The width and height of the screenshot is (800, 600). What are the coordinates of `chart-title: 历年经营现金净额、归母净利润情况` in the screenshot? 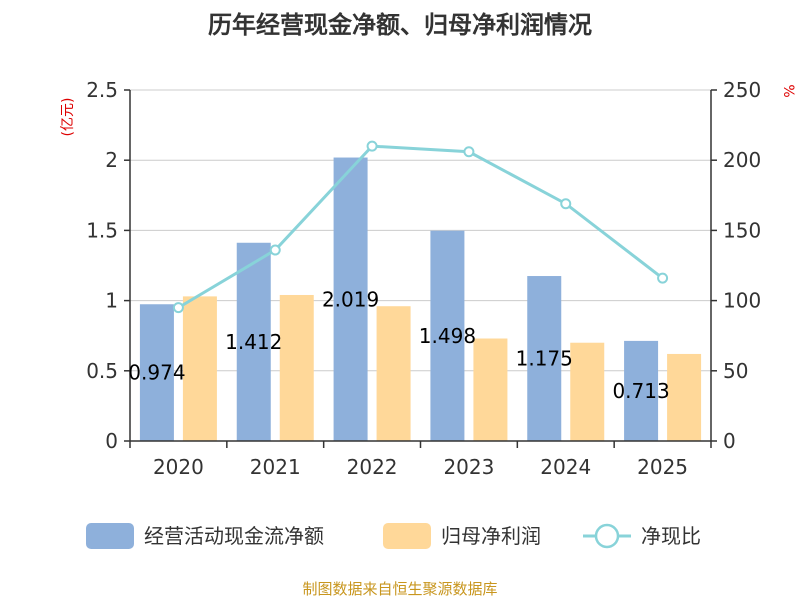 It's located at (400, 25).